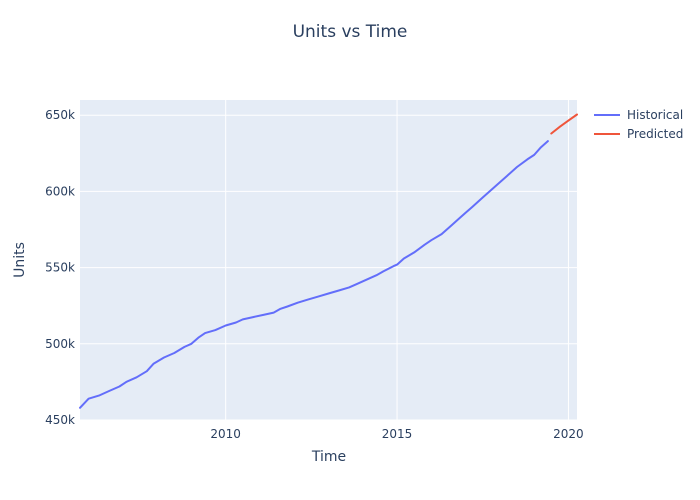  I want to click on x-axis-title: Time, so click(328, 457).